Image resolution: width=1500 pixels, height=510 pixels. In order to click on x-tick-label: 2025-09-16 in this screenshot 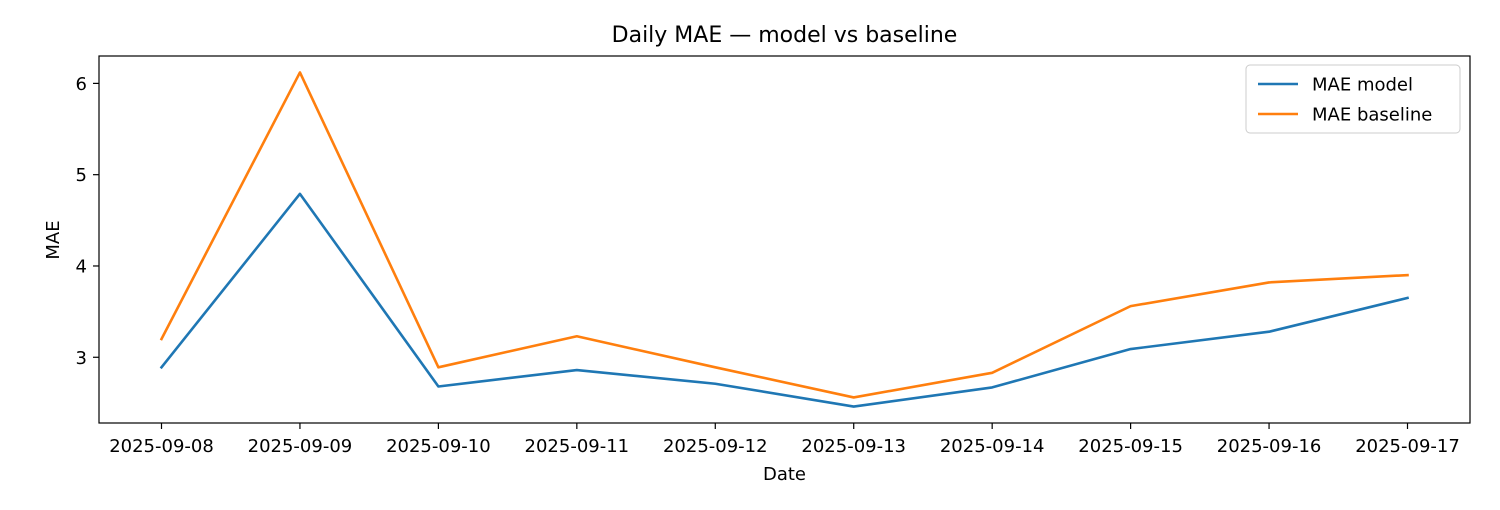, I will do `click(1269, 446)`.